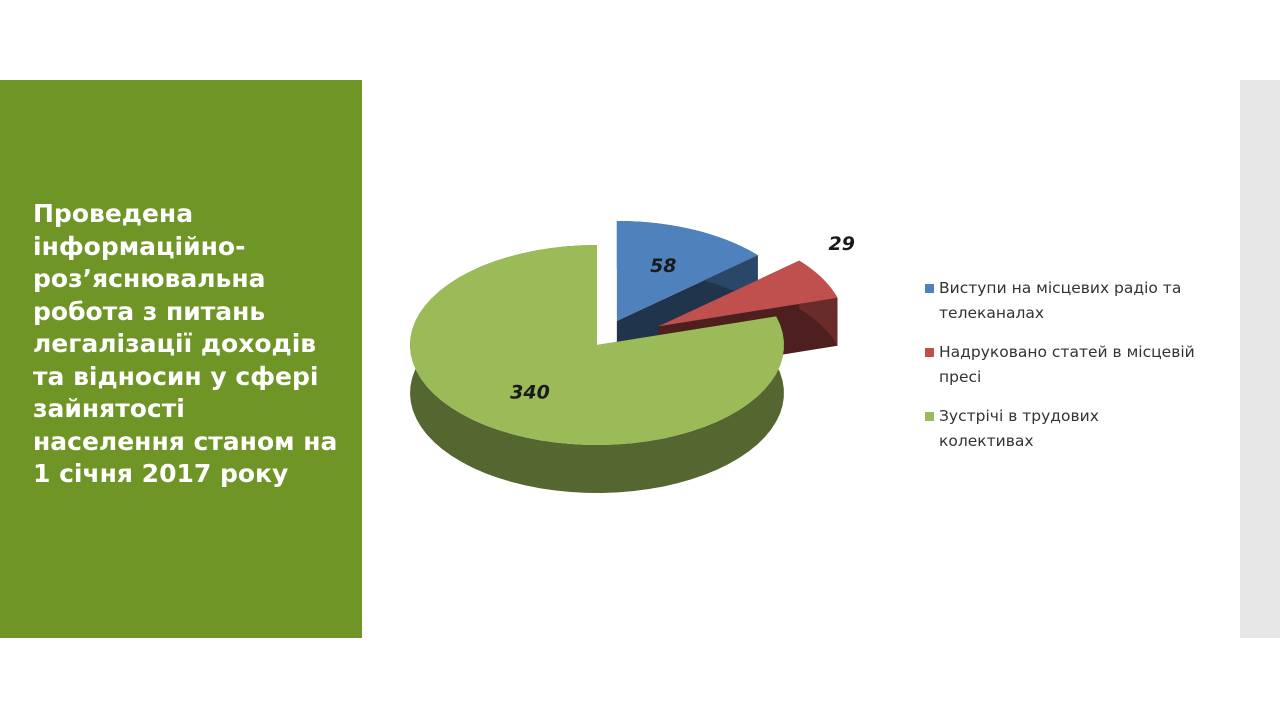 This screenshot has height=720, width=1280. What do you see at coordinates (1260, 359) in the screenshot?
I see `side-bar` at bounding box center [1260, 359].